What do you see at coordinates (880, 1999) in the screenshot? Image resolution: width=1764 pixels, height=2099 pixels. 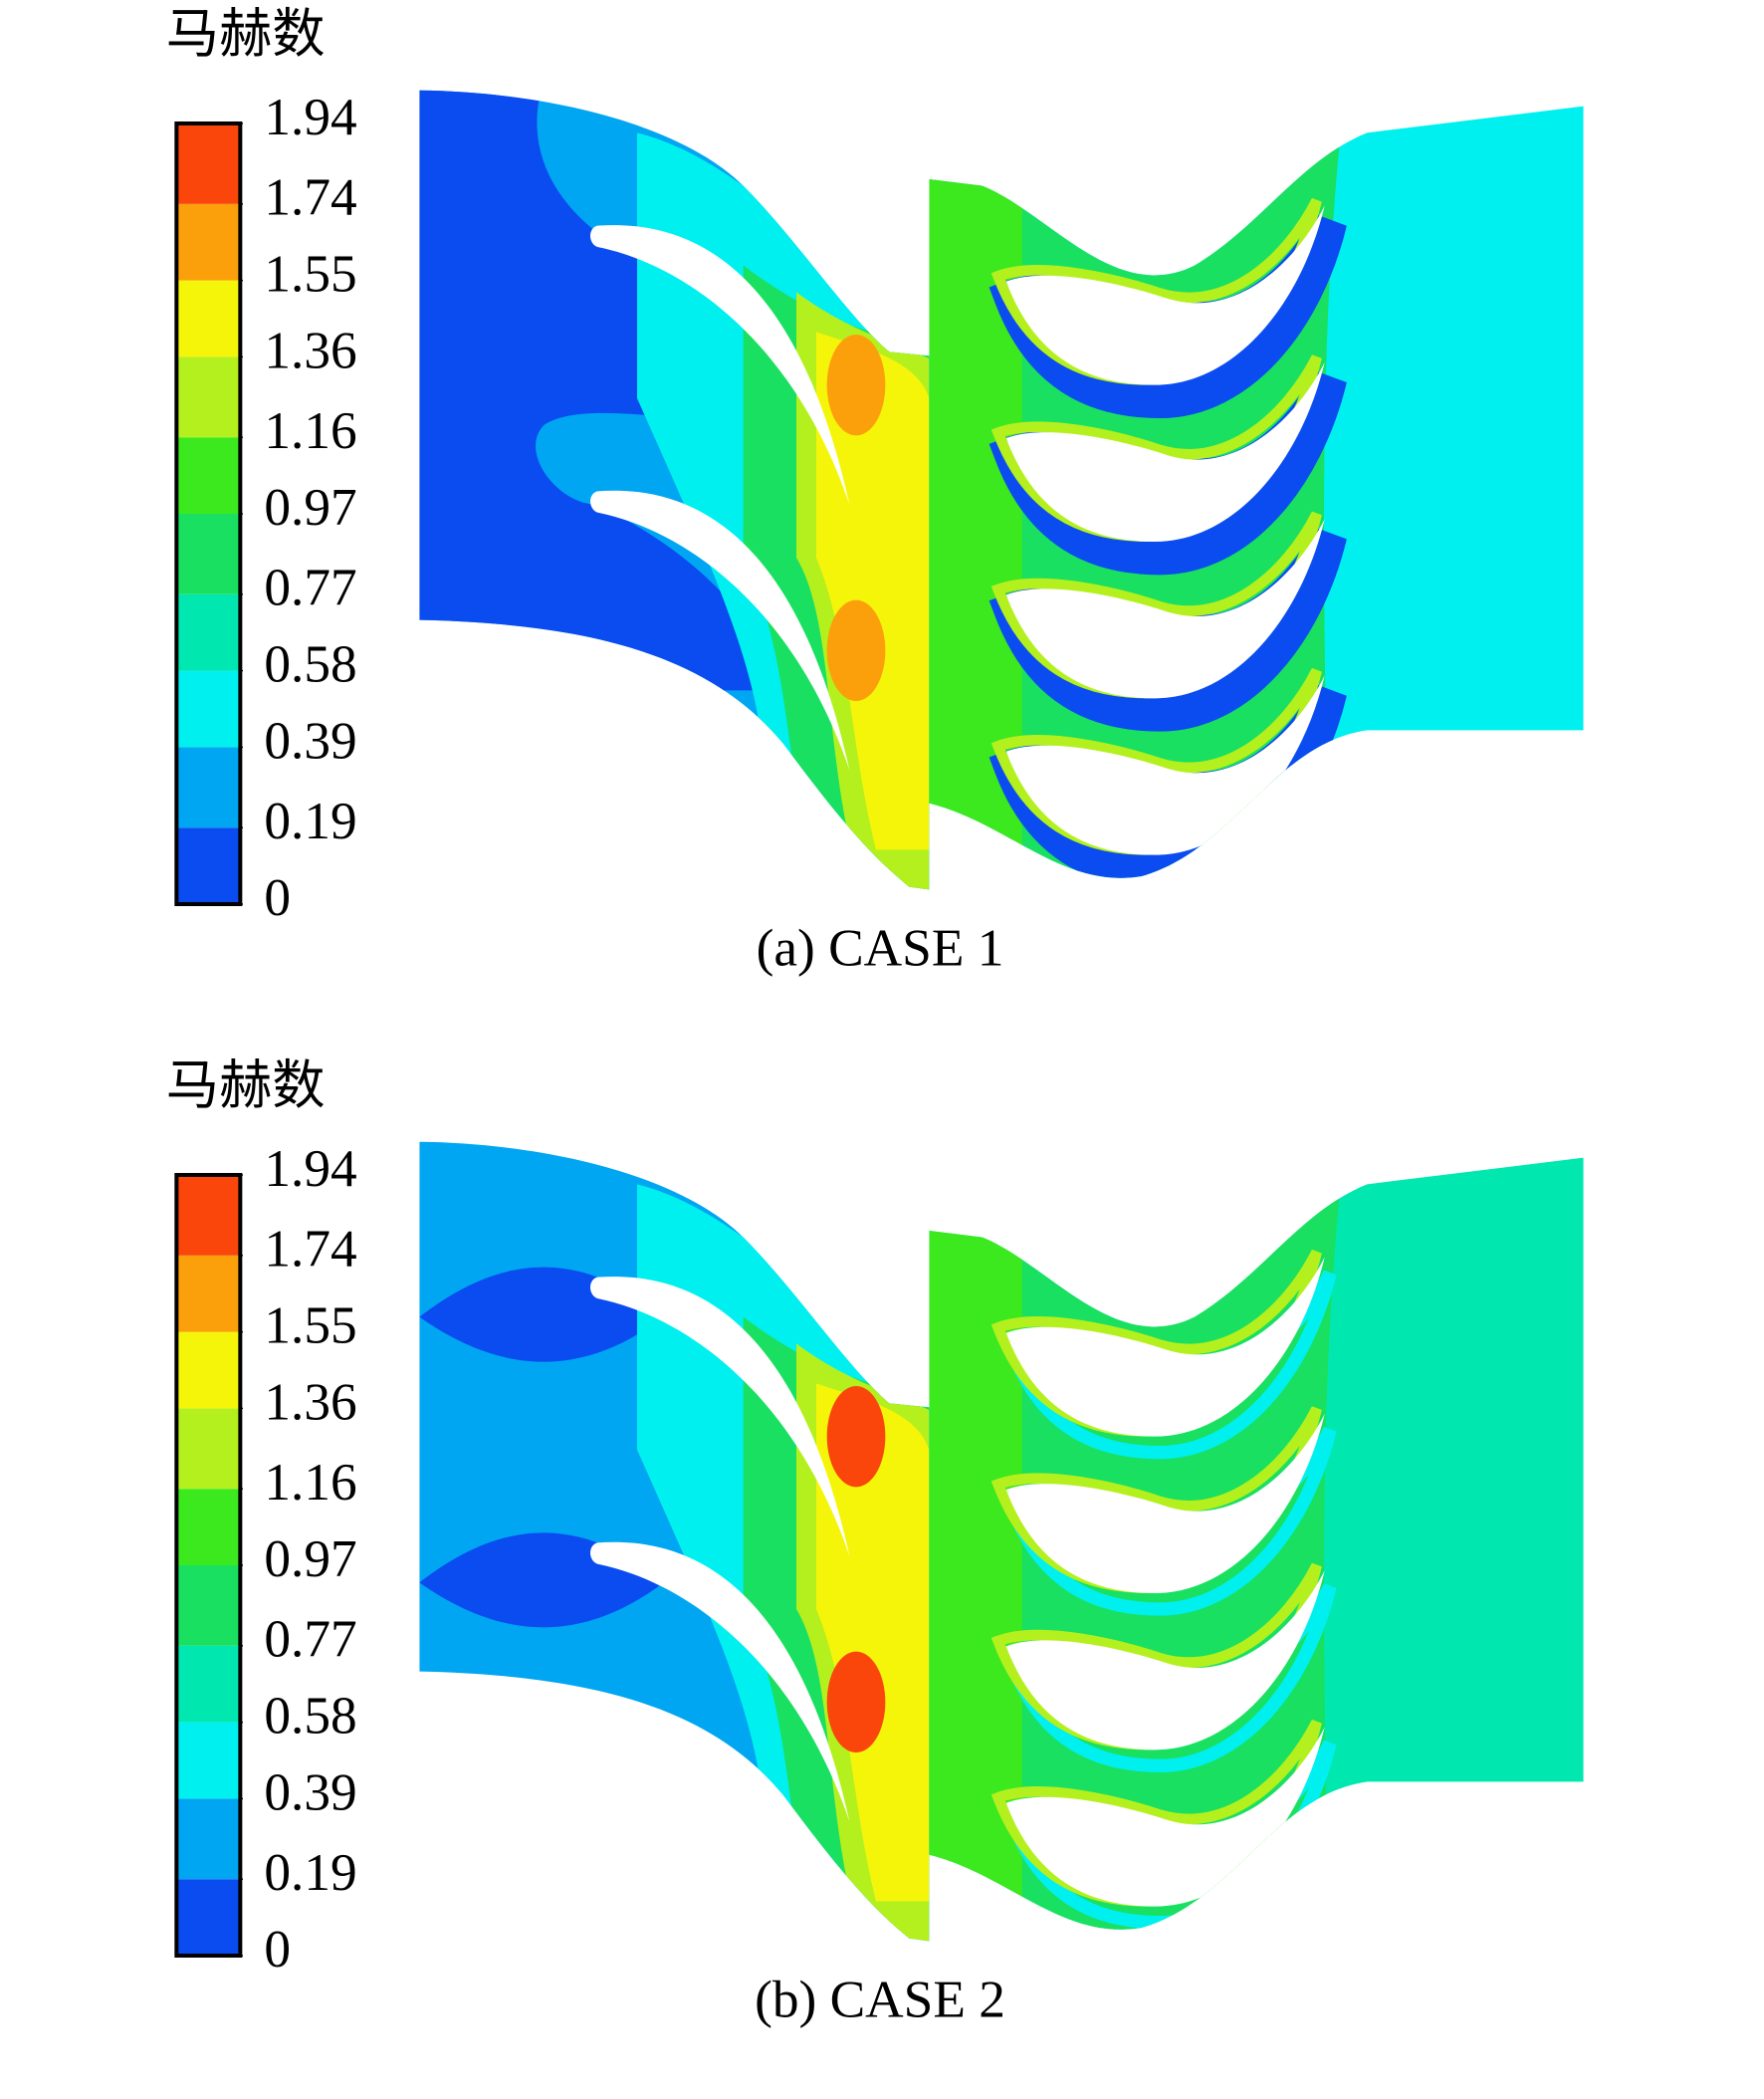 I see `caption: (b) CASE 2` at bounding box center [880, 1999].